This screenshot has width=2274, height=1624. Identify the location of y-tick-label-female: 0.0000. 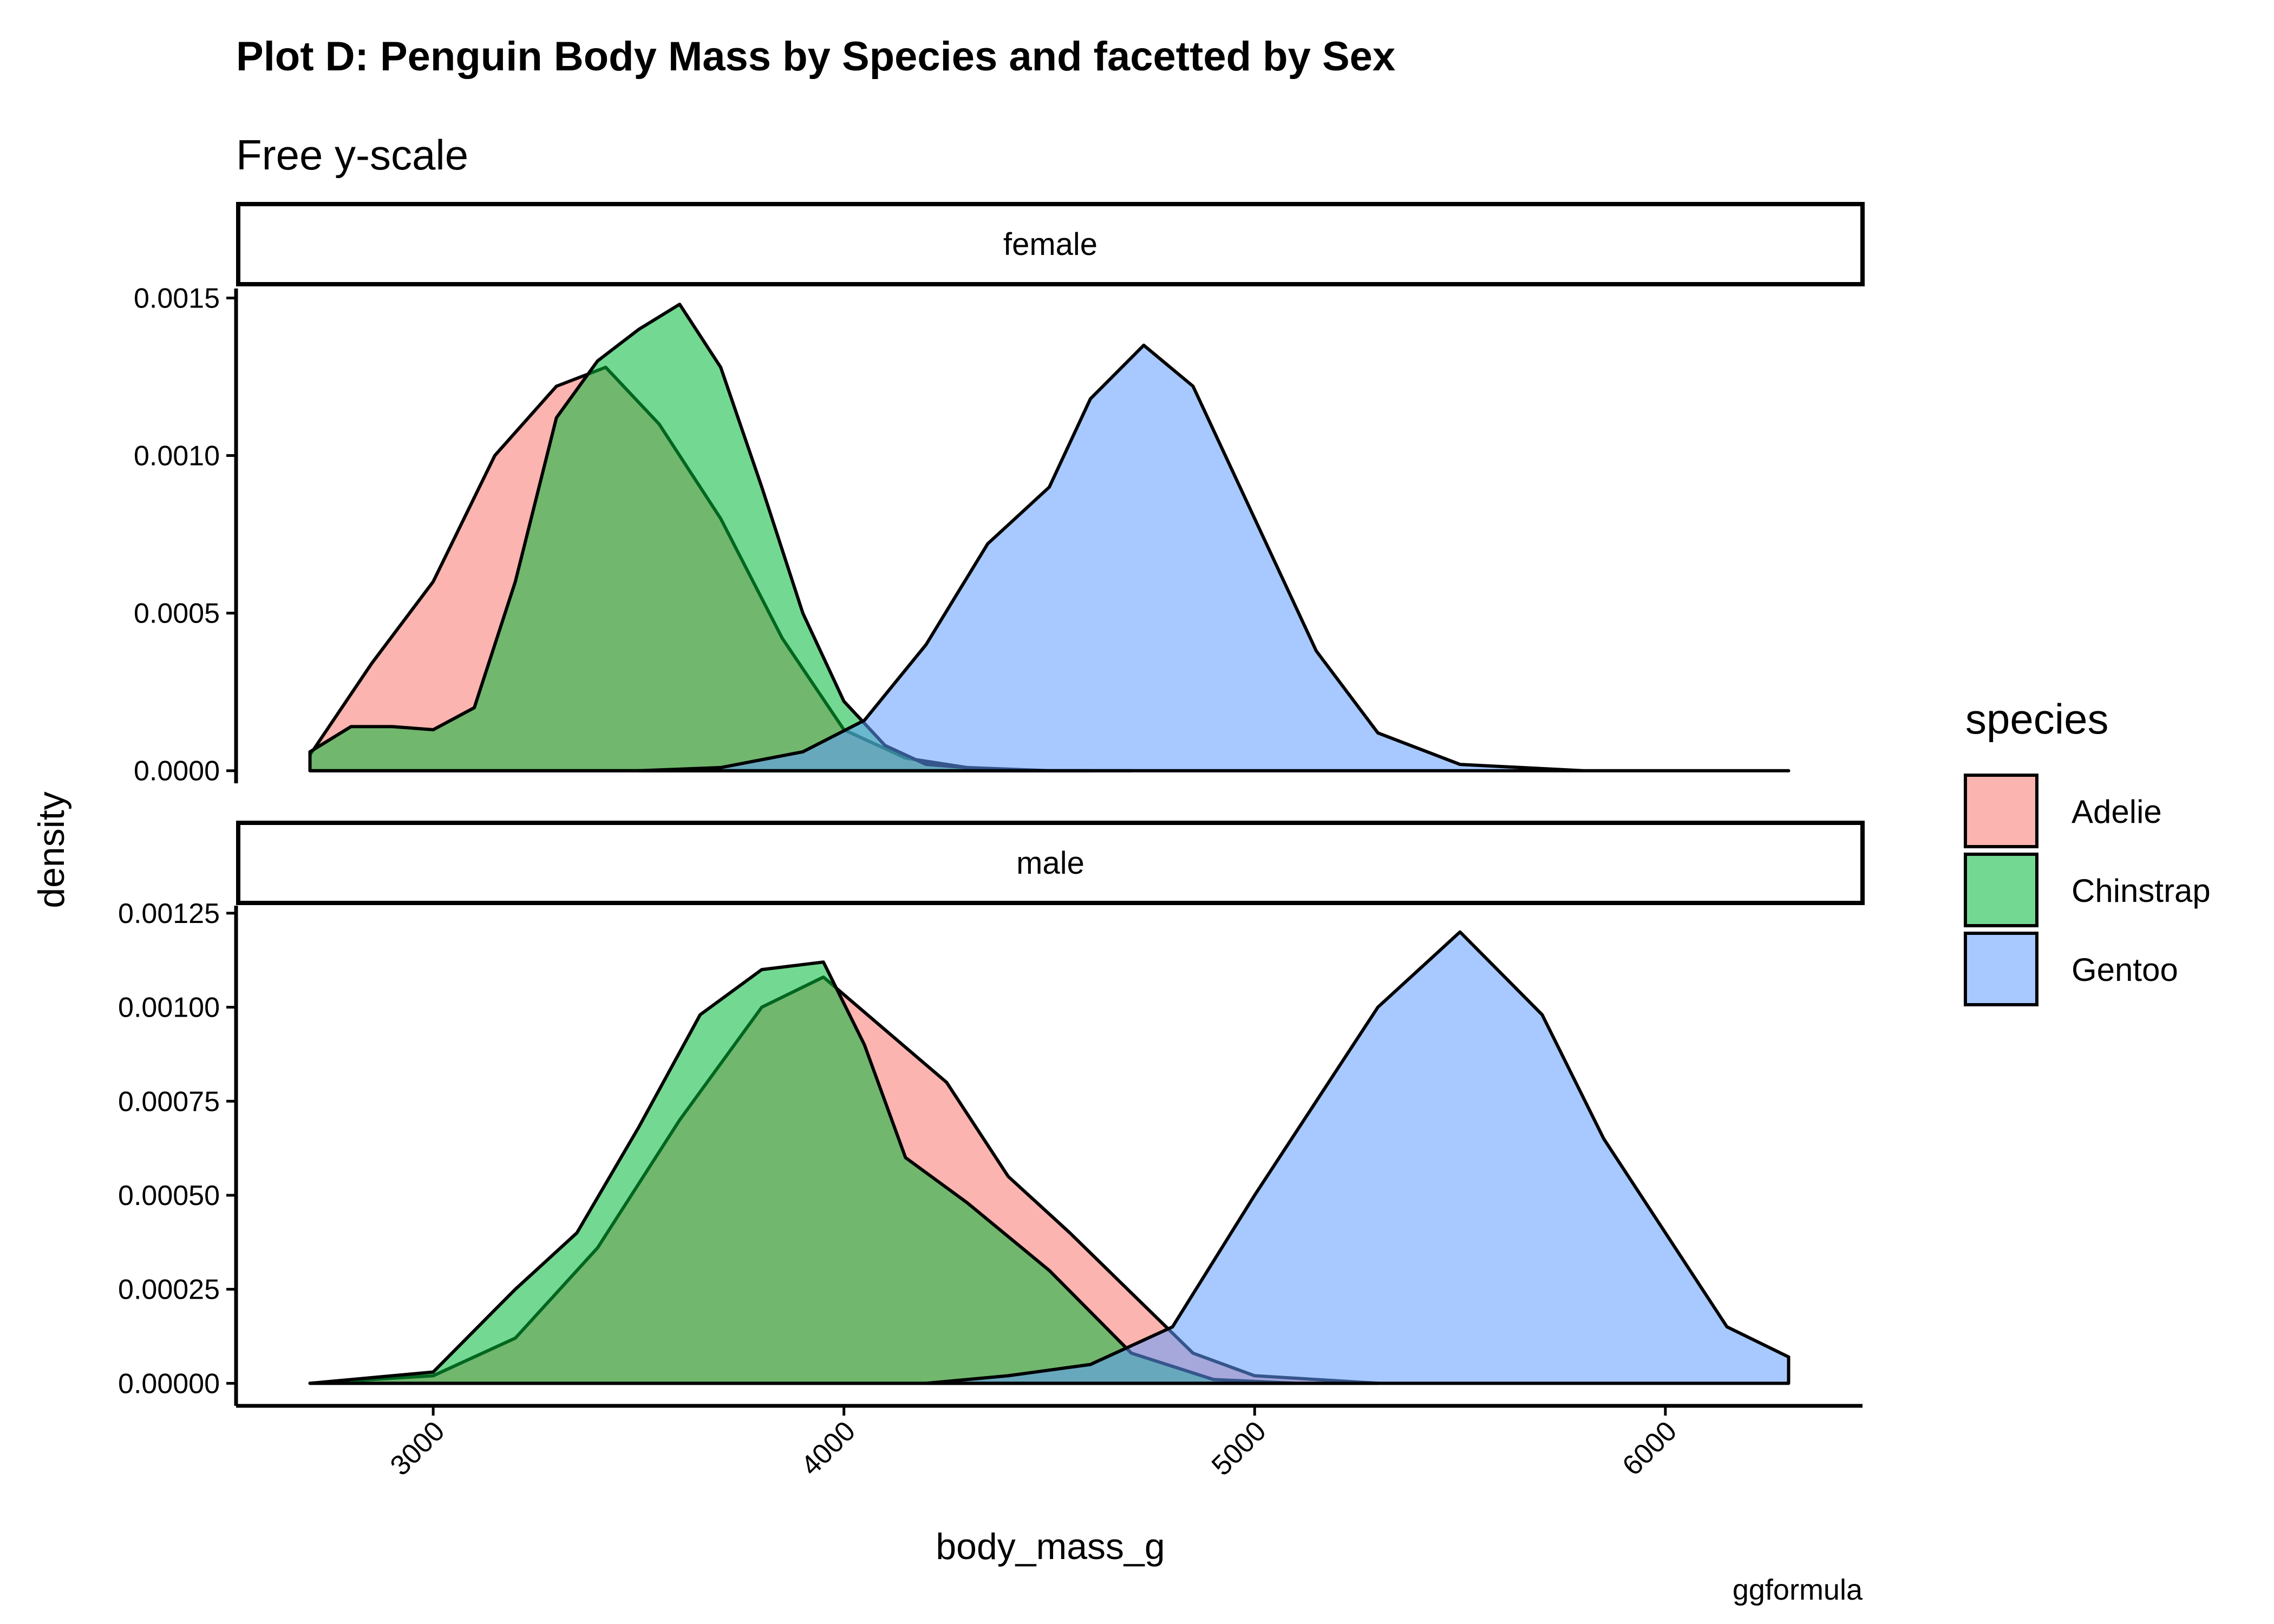
(177, 771).